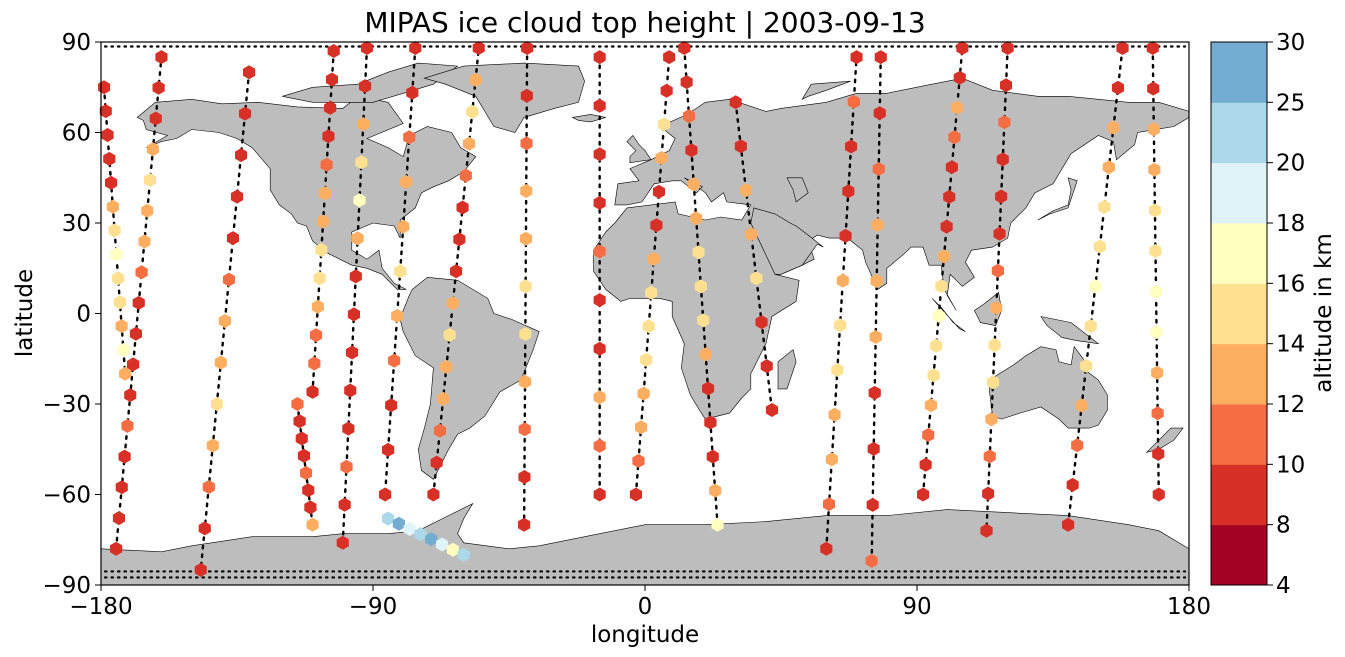 Image resolution: width=1345 pixels, height=657 pixels. Describe the element at coordinates (504, 97) in the screenshot. I see `land-greenland` at that location.